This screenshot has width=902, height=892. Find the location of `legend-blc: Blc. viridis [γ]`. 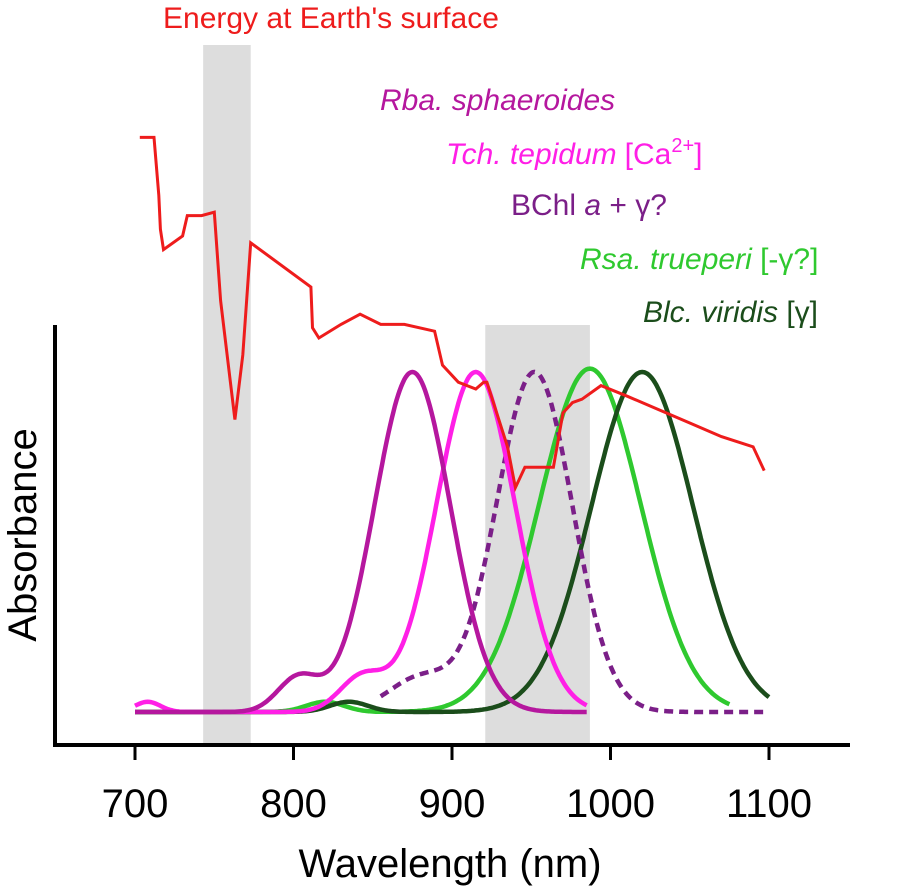

legend-blc: Blc. viridis [γ] is located at coordinates (730, 312).